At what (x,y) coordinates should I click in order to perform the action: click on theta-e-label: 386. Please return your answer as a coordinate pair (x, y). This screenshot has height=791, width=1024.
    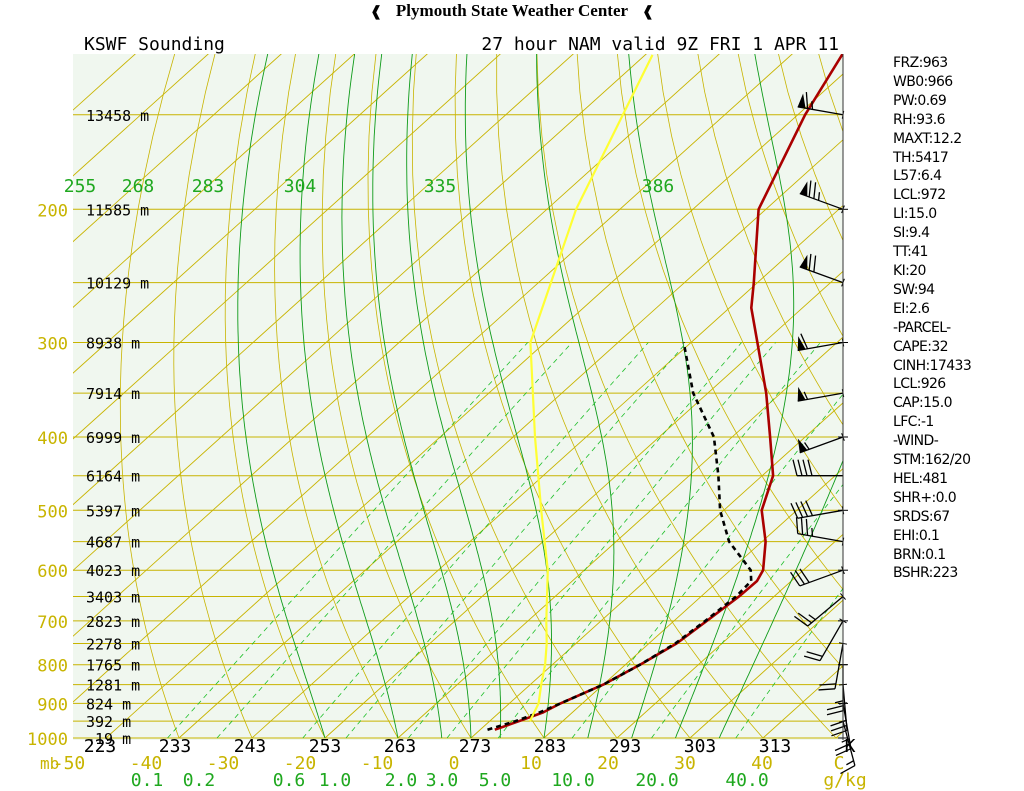
    Looking at the image, I should click on (658, 186).